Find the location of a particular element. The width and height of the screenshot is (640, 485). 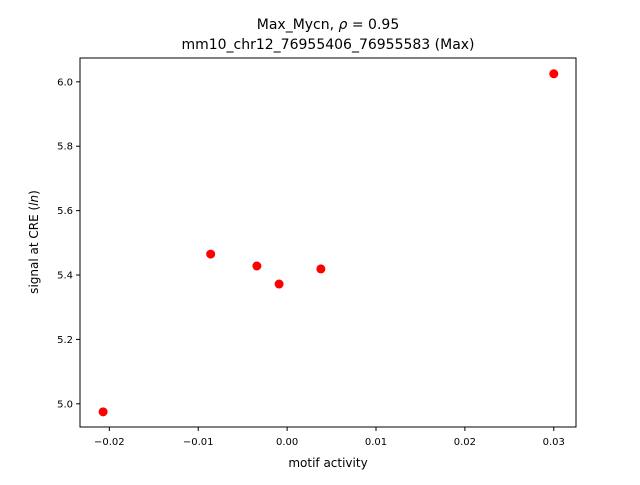

y-axis-label: signal at CRE (ln) is located at coordinates (34, 242).